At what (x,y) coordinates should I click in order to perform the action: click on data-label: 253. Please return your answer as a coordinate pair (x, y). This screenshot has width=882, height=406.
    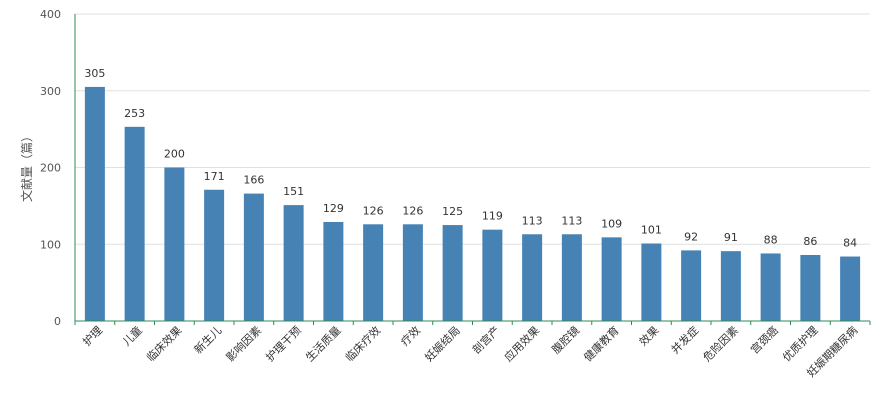
    Looking at the image, I should click on (134, 113).